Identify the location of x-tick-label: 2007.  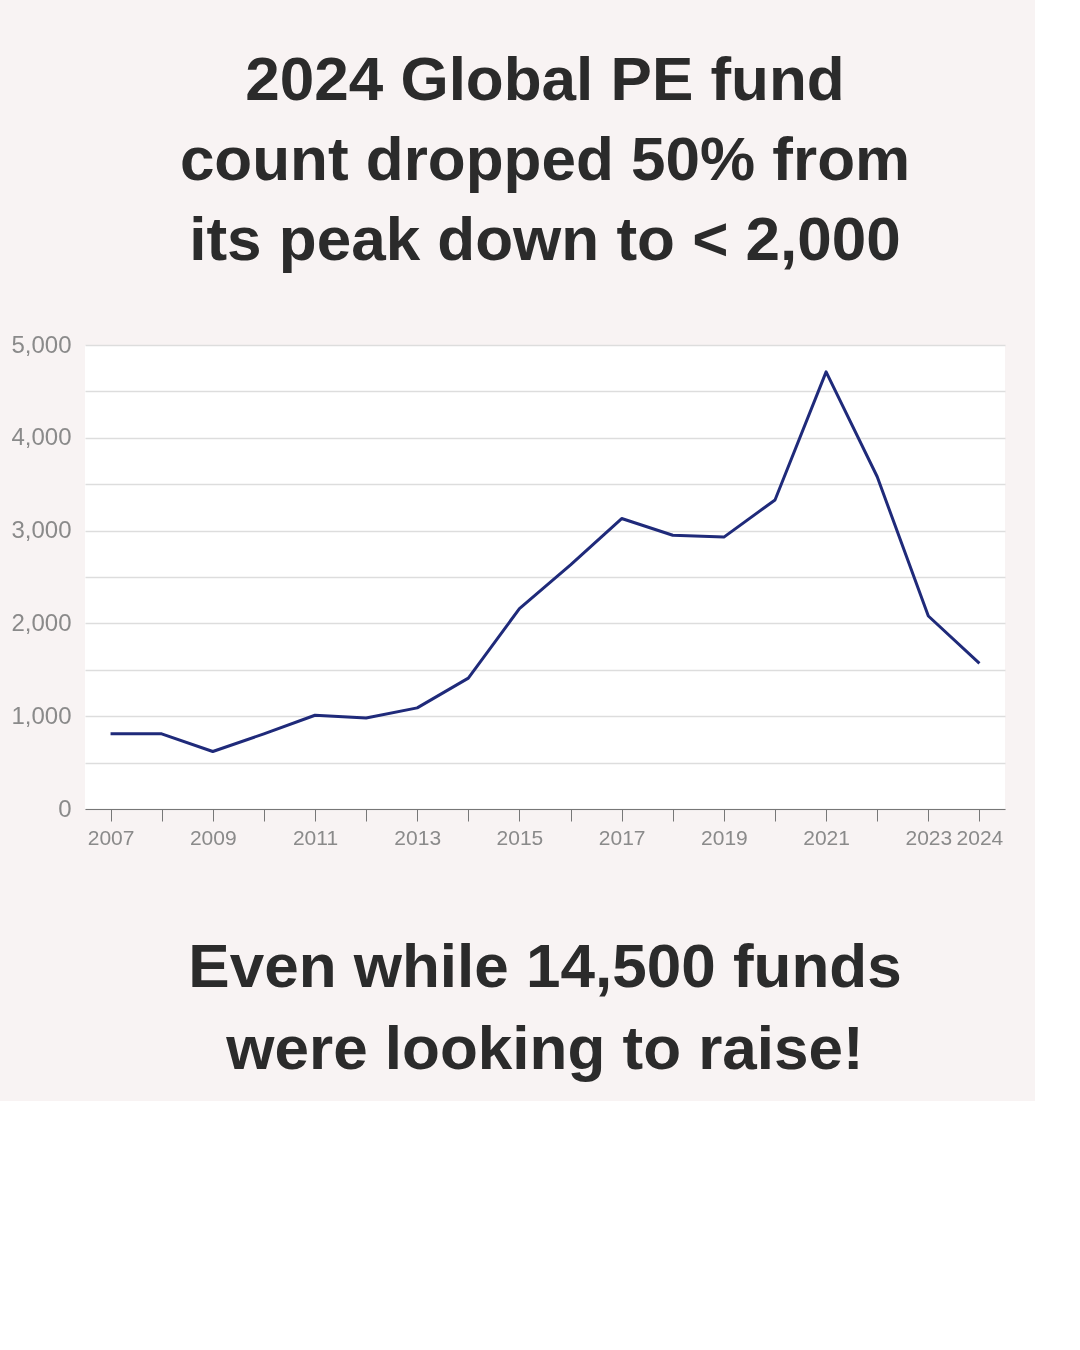
(111, 837).